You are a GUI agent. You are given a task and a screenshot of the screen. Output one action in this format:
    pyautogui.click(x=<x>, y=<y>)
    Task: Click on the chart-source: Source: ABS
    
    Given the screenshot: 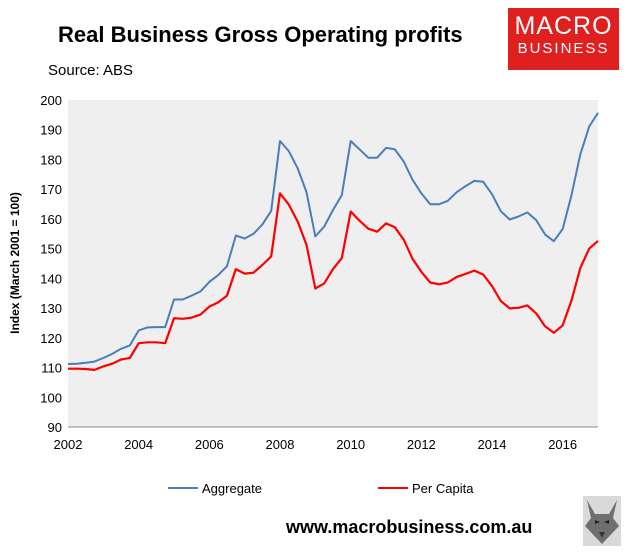 What is the action you would take?
    pyautogui.click(x=91, y=70)
    